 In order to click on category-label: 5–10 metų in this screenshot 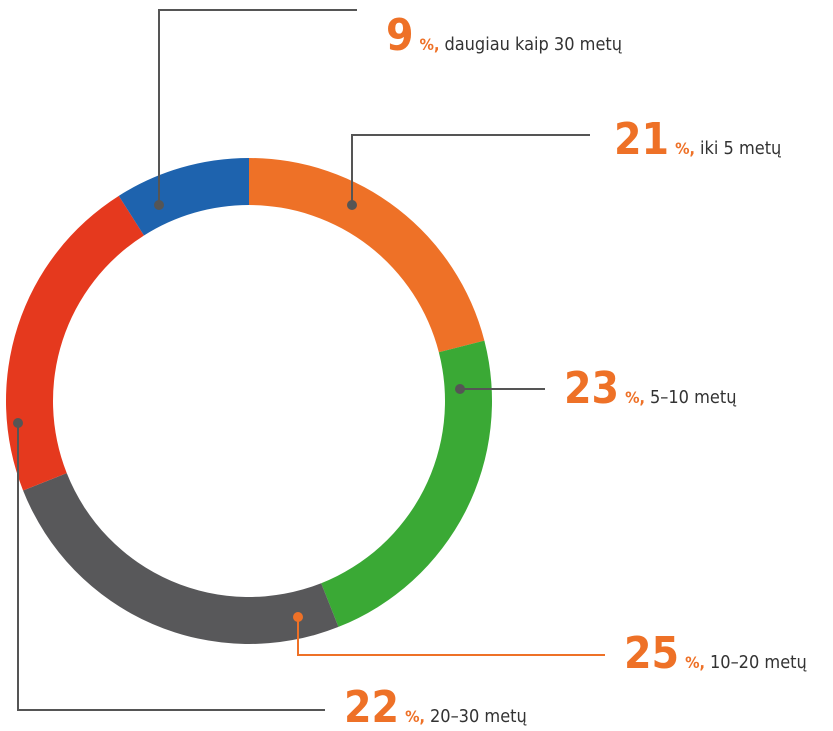, I will do `click(693, 397)`.